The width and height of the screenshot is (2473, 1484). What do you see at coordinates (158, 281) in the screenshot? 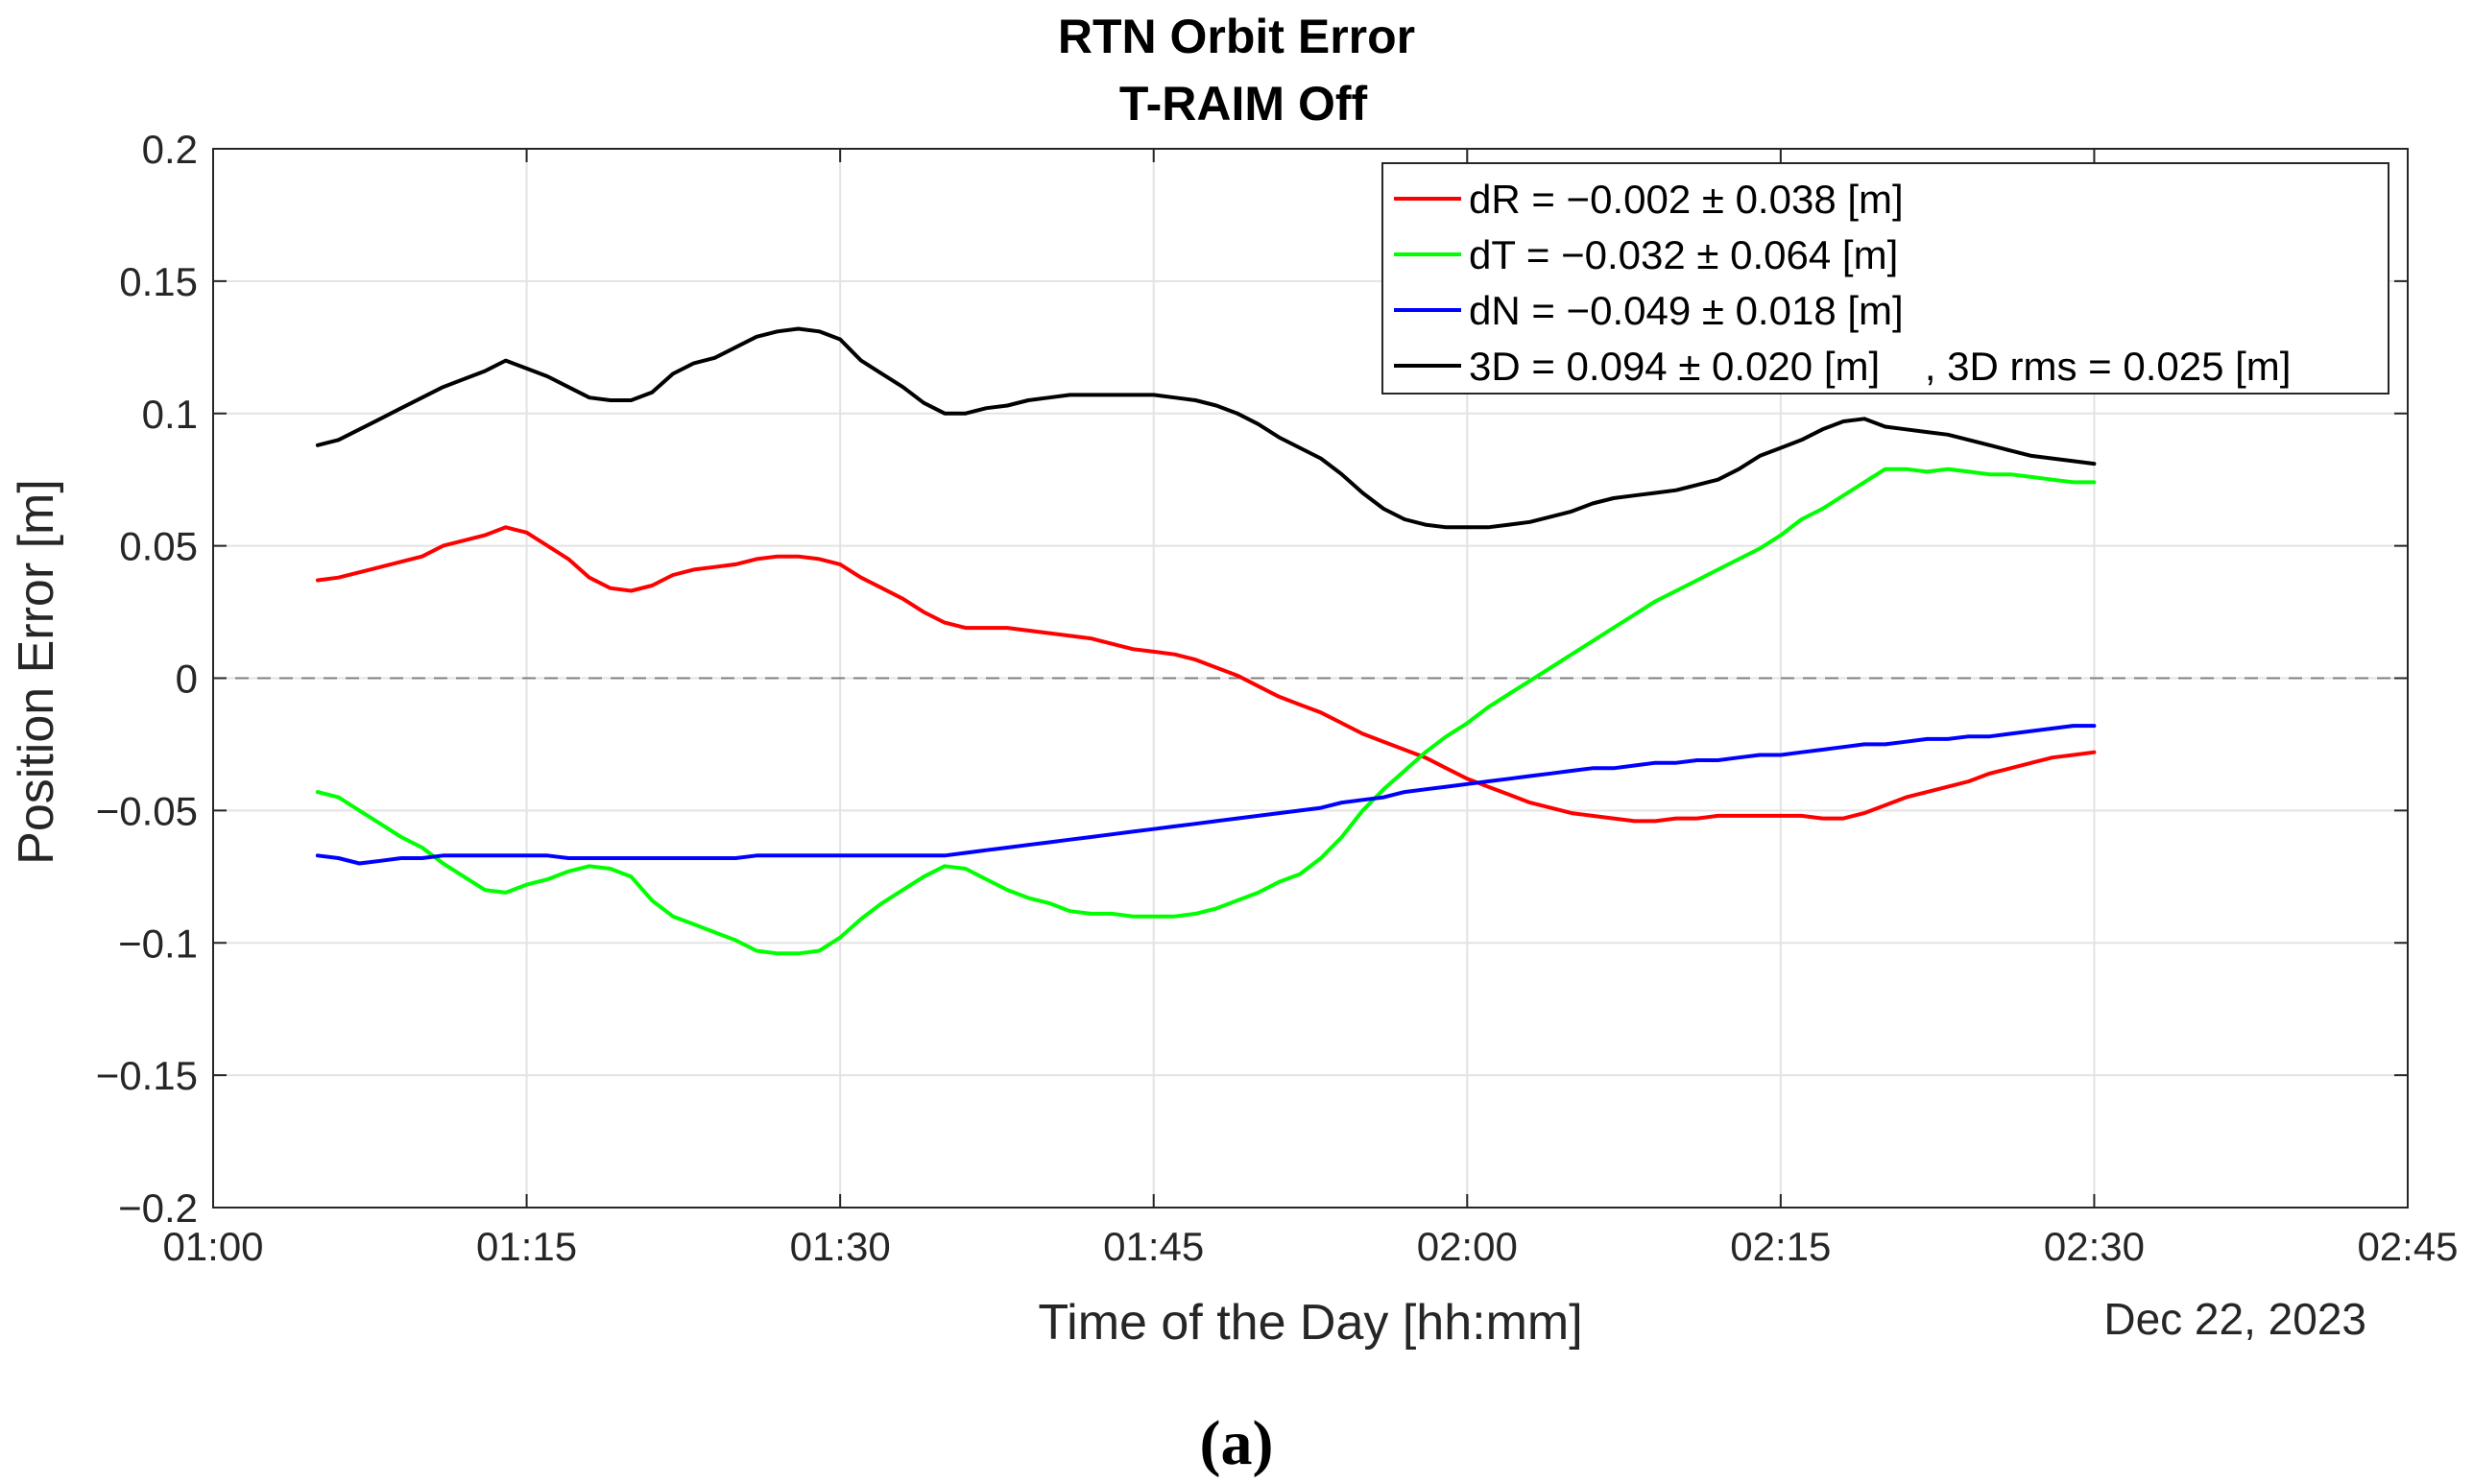
I see `y-tick-label: 0.15` at bounding box center [158, 281].